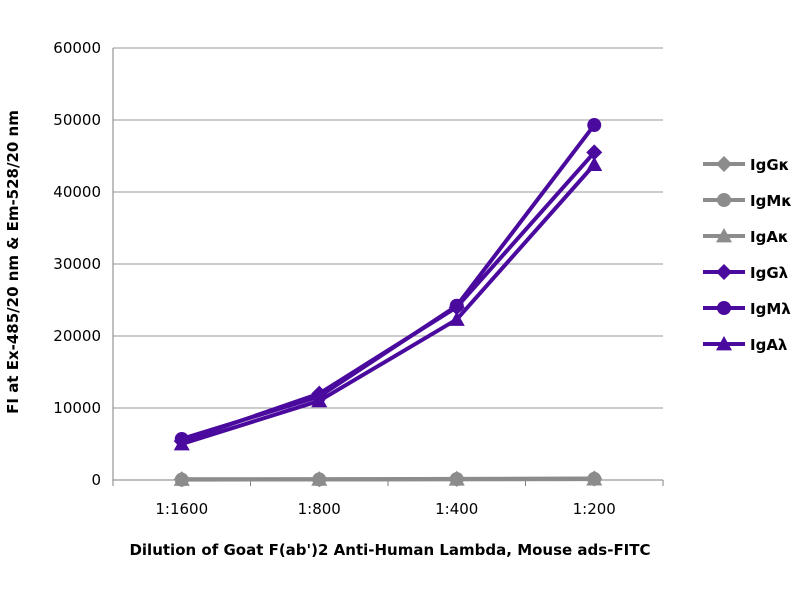  Describe the element at coordinates (745, 345) in the screenshot. I see `legend-item: IgAλ` at that location.